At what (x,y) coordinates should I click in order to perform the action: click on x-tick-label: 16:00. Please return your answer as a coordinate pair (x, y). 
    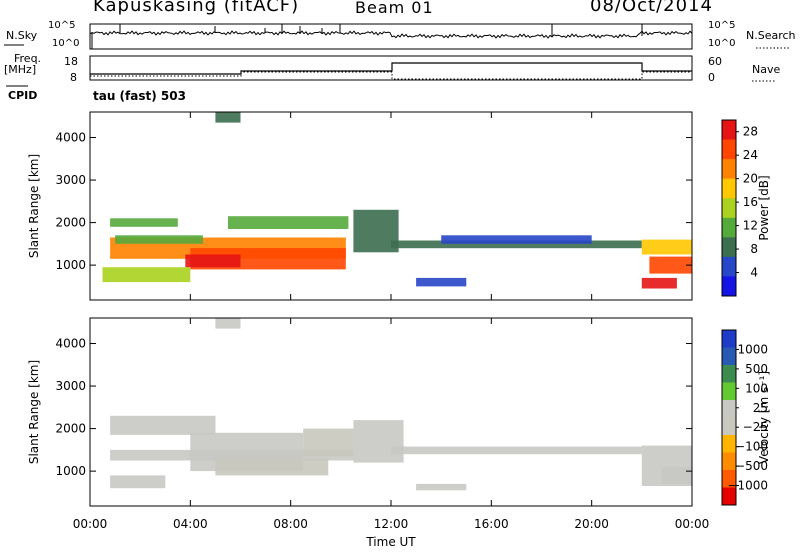
    Looking at the image, I should click on (491, 524).